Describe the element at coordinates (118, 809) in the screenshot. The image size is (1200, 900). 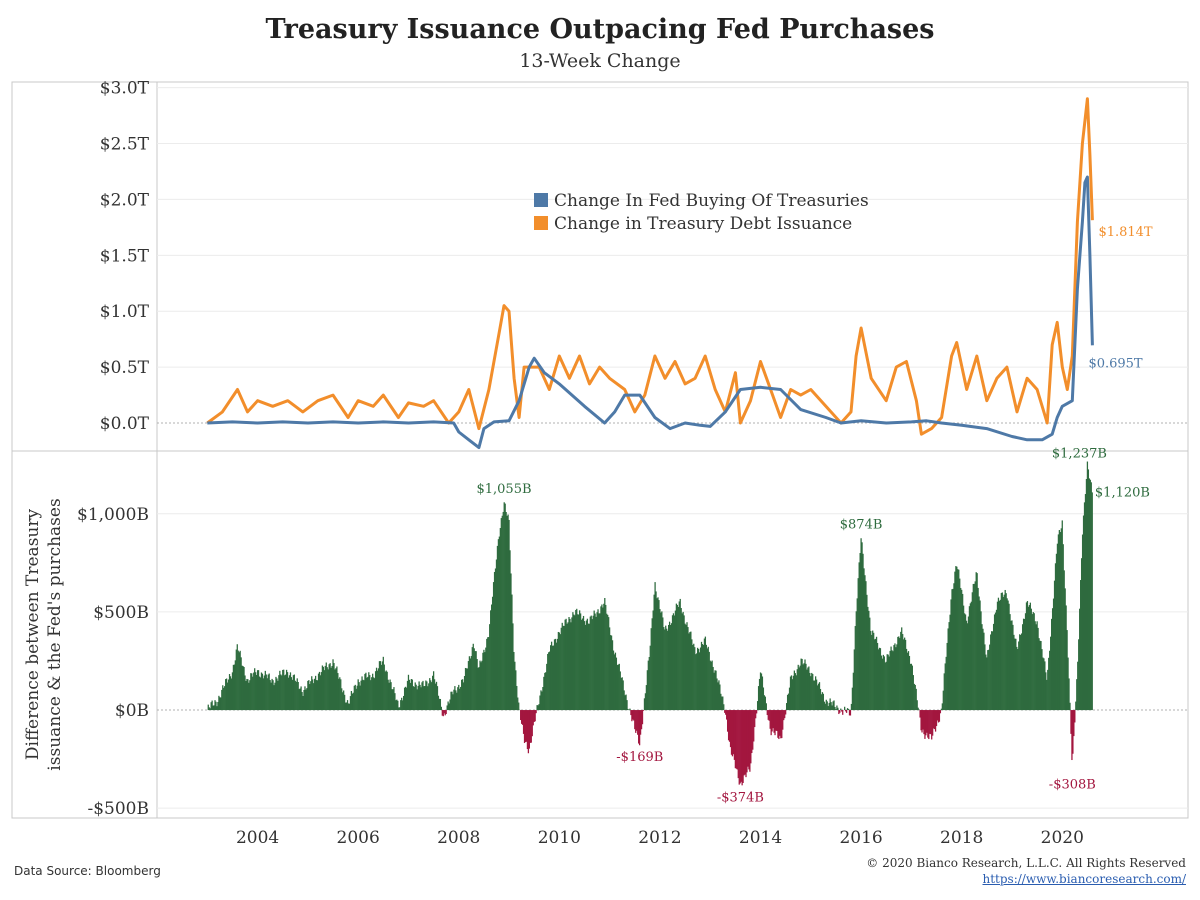
I see `y-tick-label: -$500B` at that location.